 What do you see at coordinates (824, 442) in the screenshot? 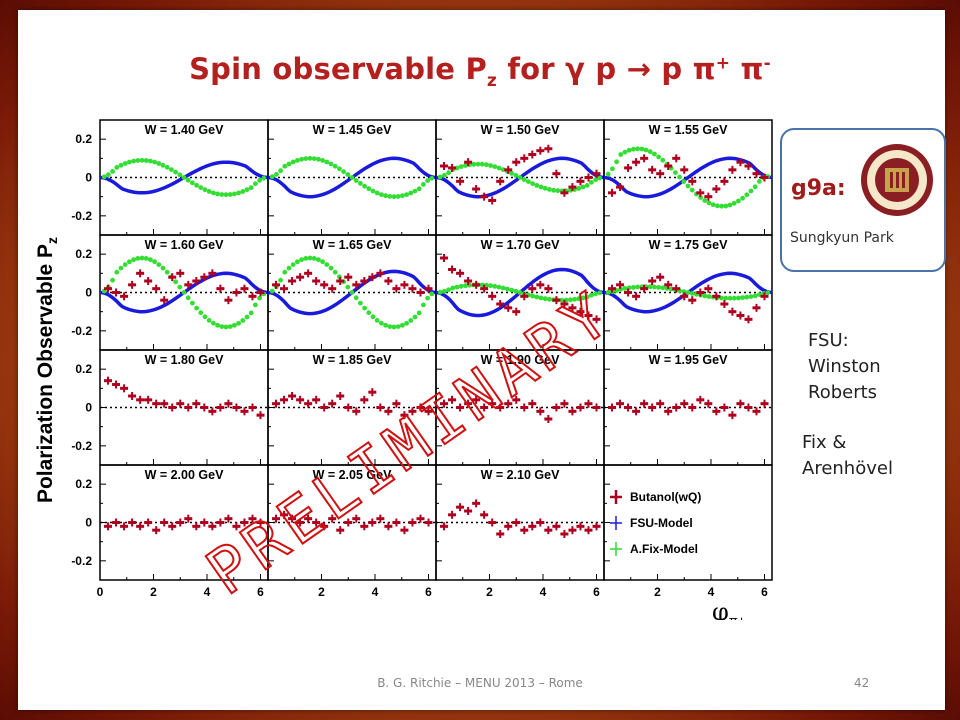
I see `credit-line: Fix &` at bounding box center [824, 442].